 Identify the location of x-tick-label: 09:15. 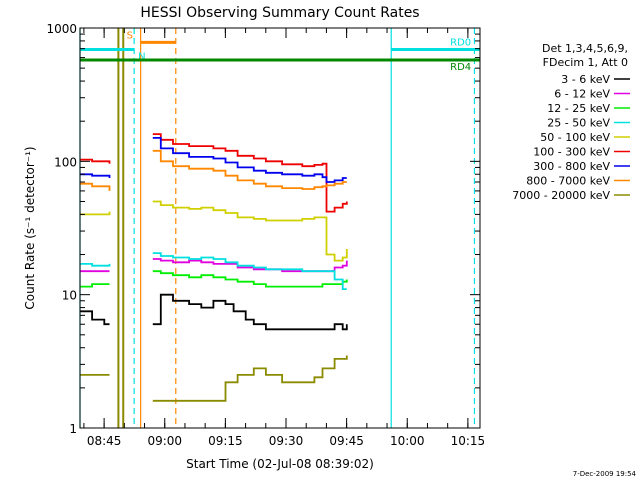
(225, 441).